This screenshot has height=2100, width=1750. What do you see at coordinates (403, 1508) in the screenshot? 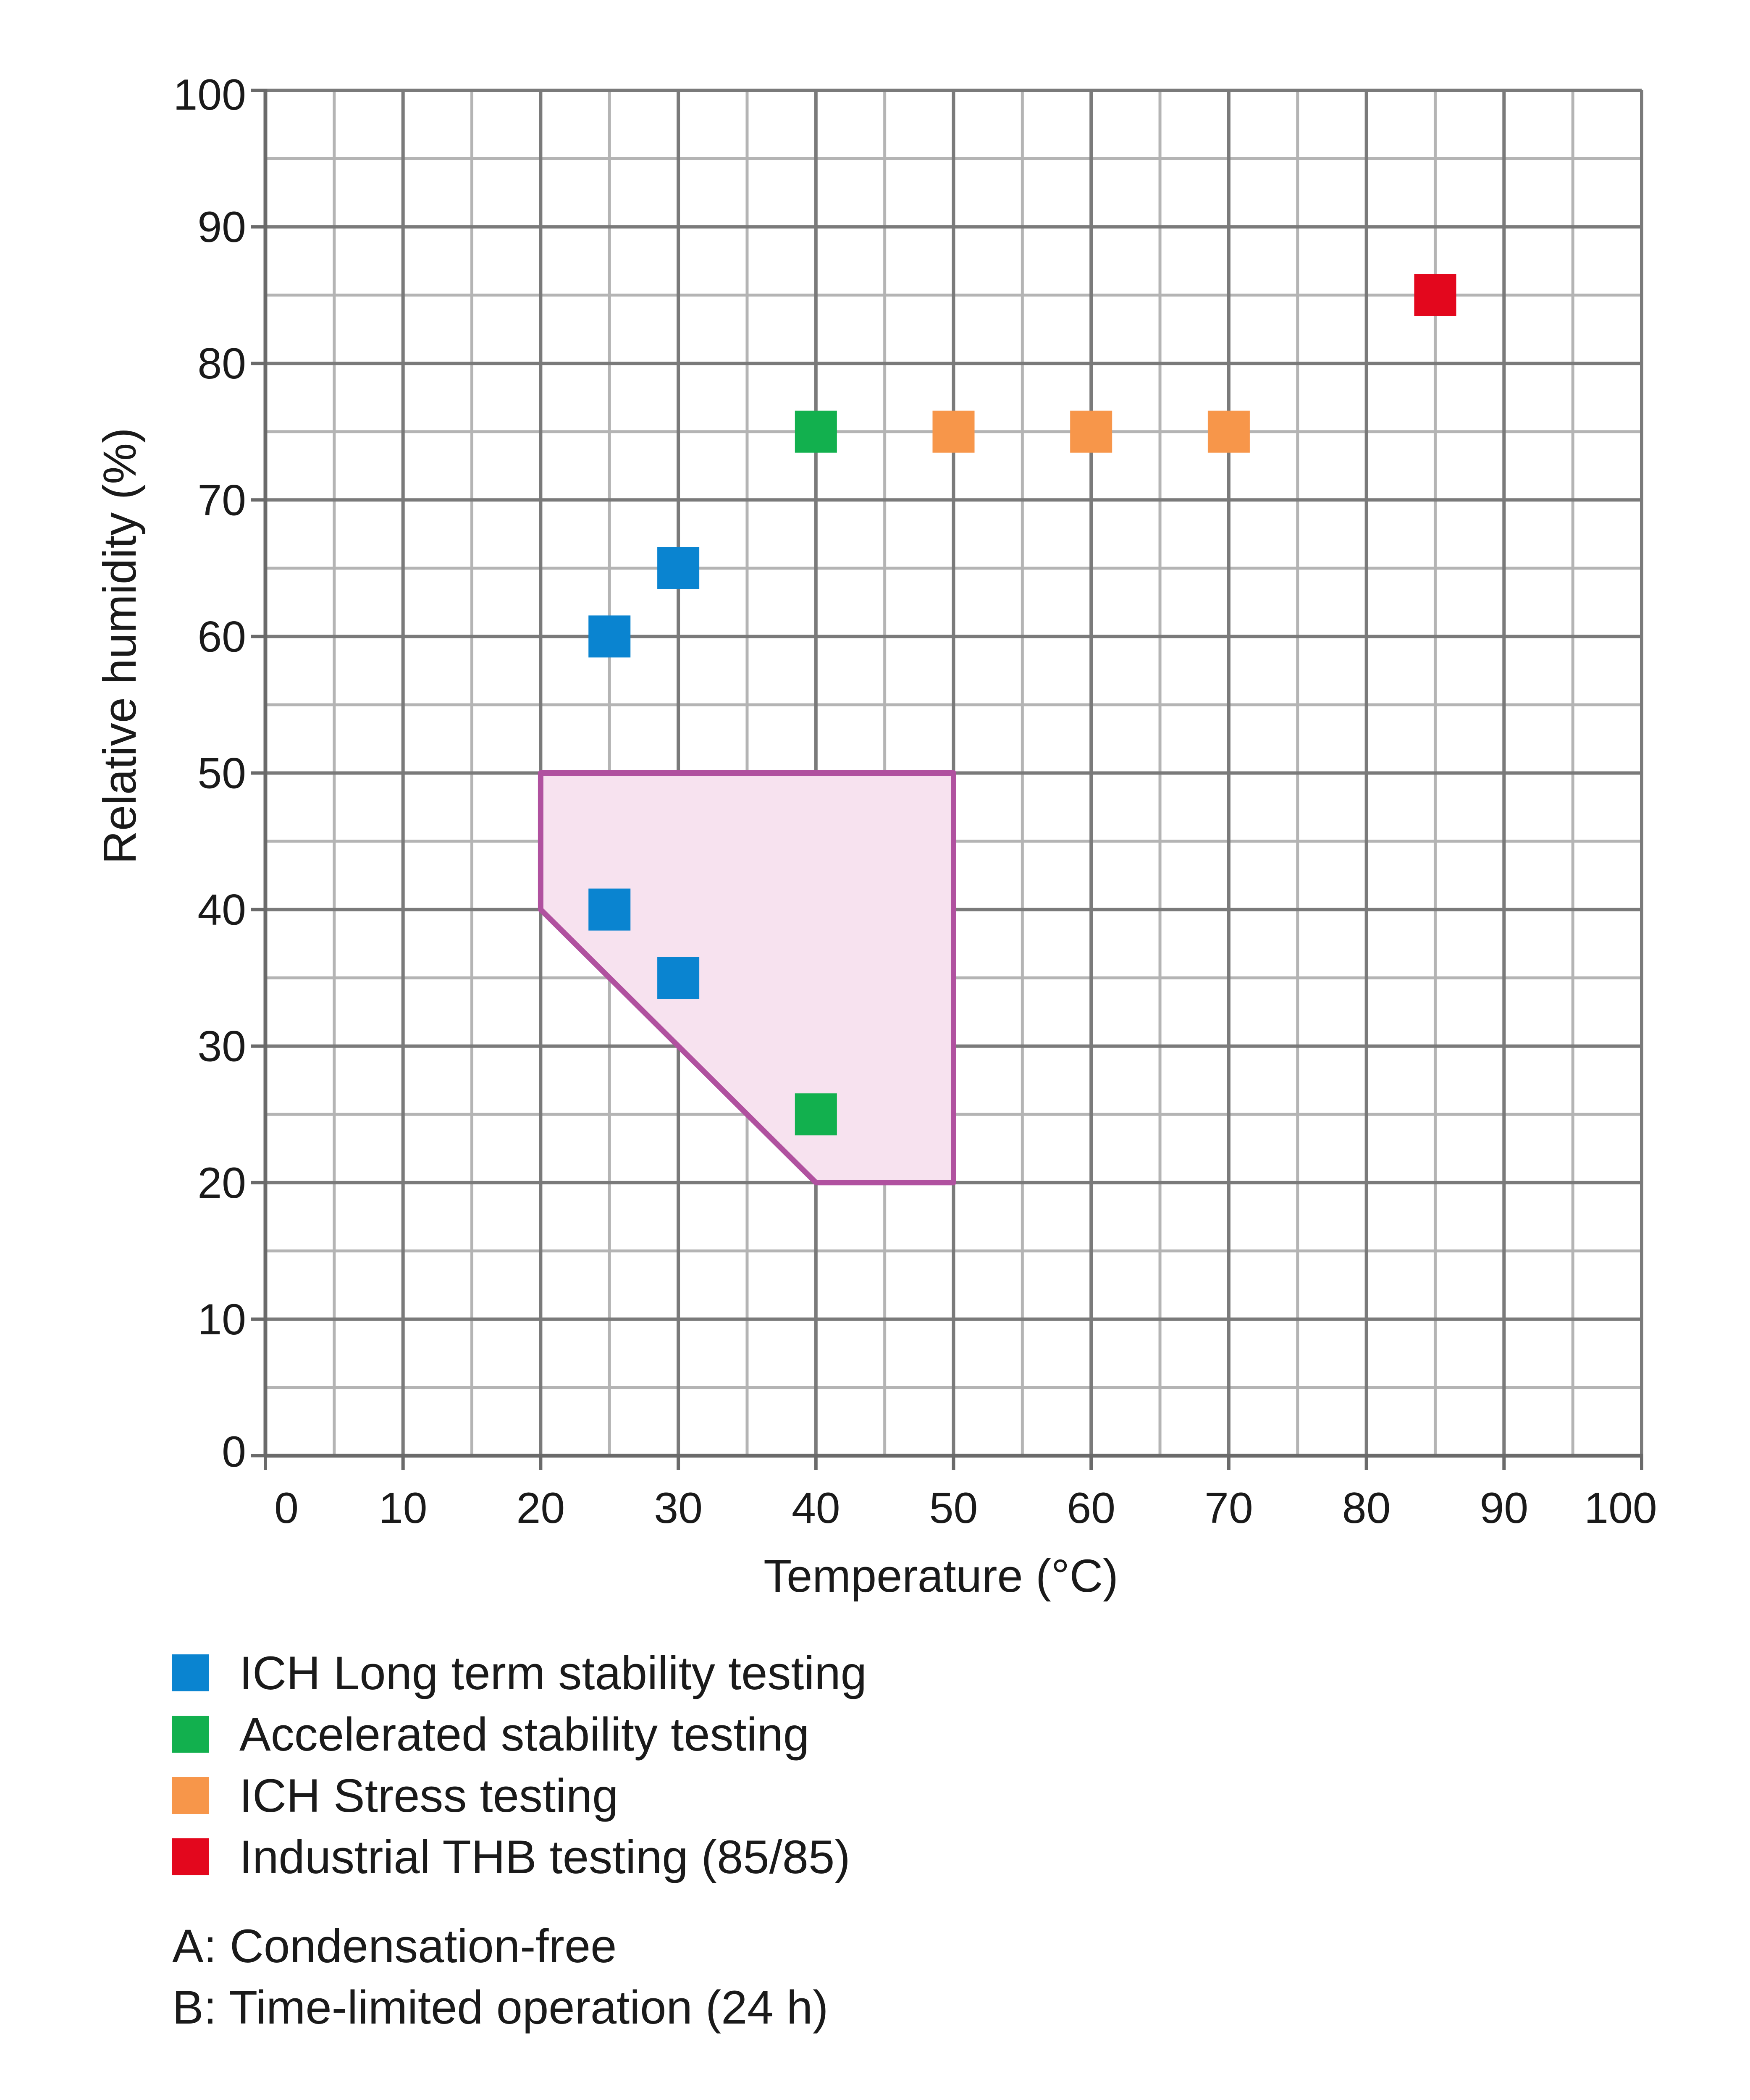
I see `x-tick-label: 10` at bounding box center [403, 1508].